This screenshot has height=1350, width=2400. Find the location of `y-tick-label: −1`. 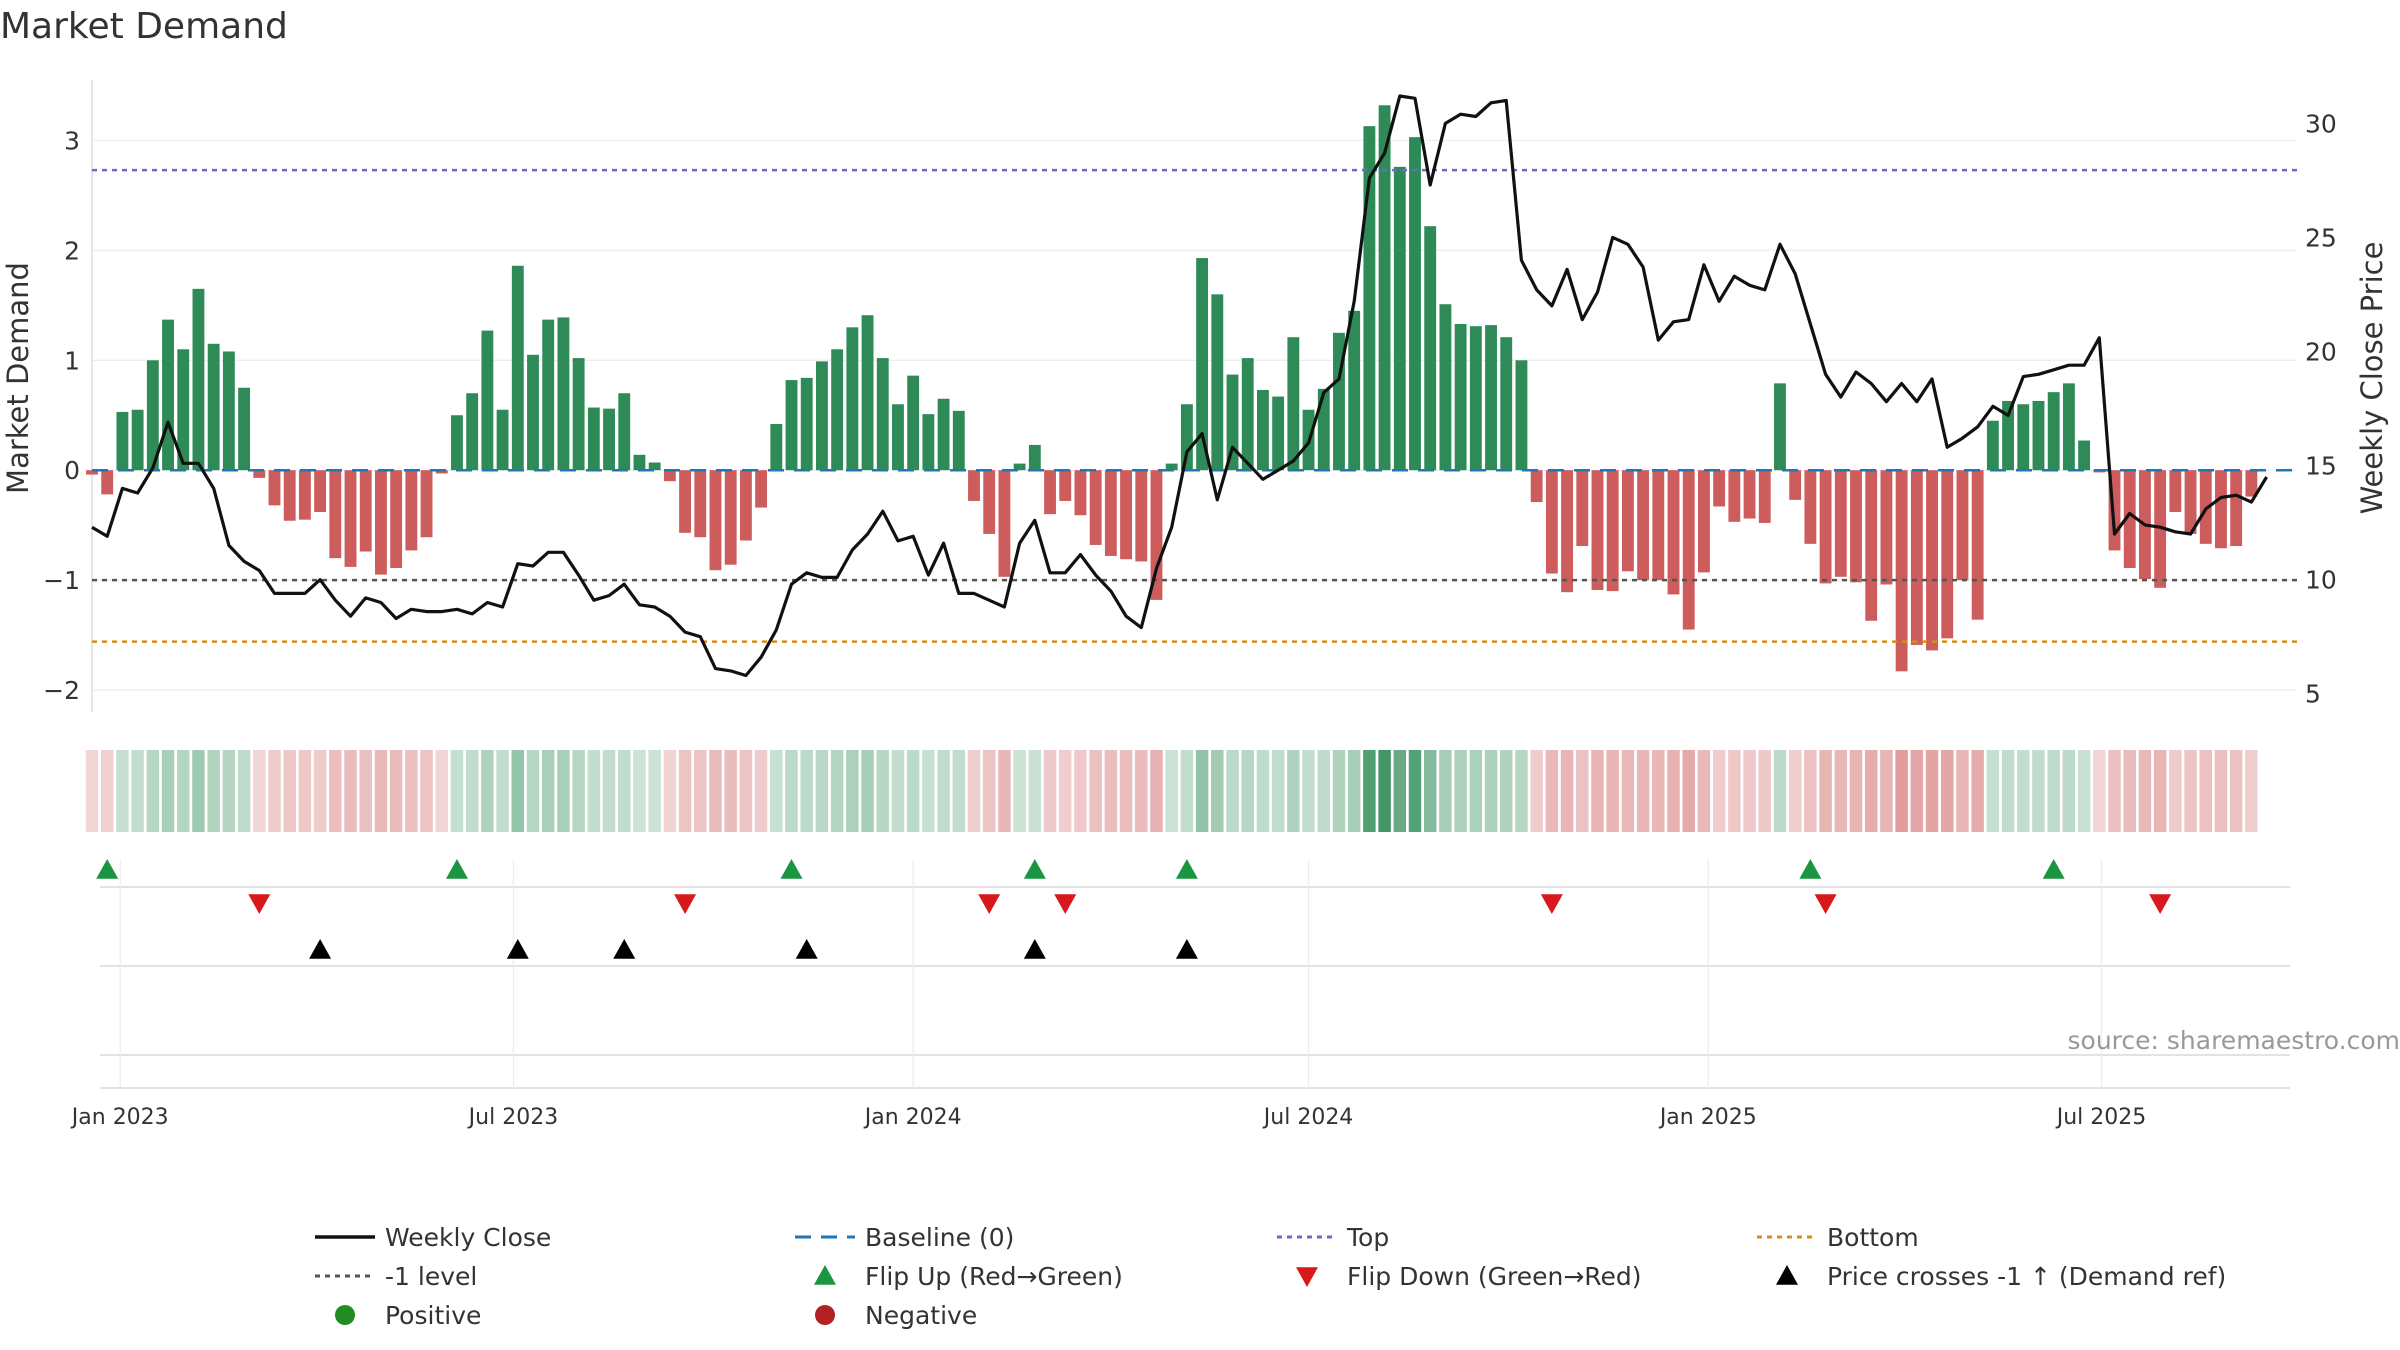

y-tick-label: −1 is located at coordinates (61, 580).